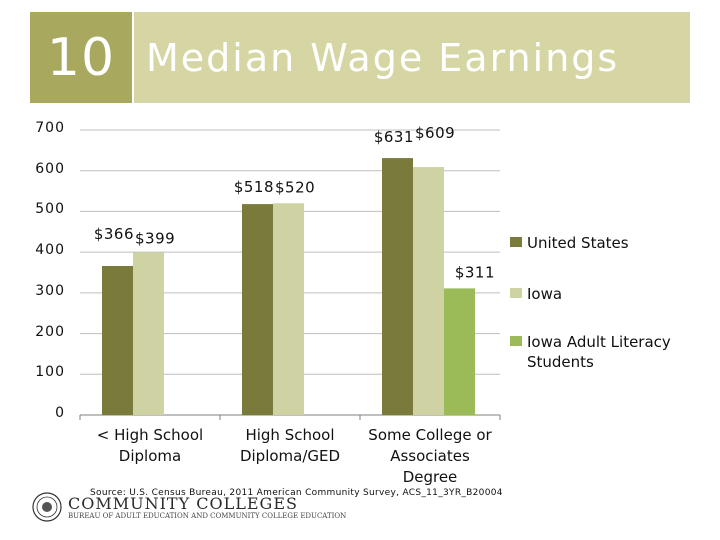  I want to click on x-category-label: High School Diploma/GED, so click(290, 446).